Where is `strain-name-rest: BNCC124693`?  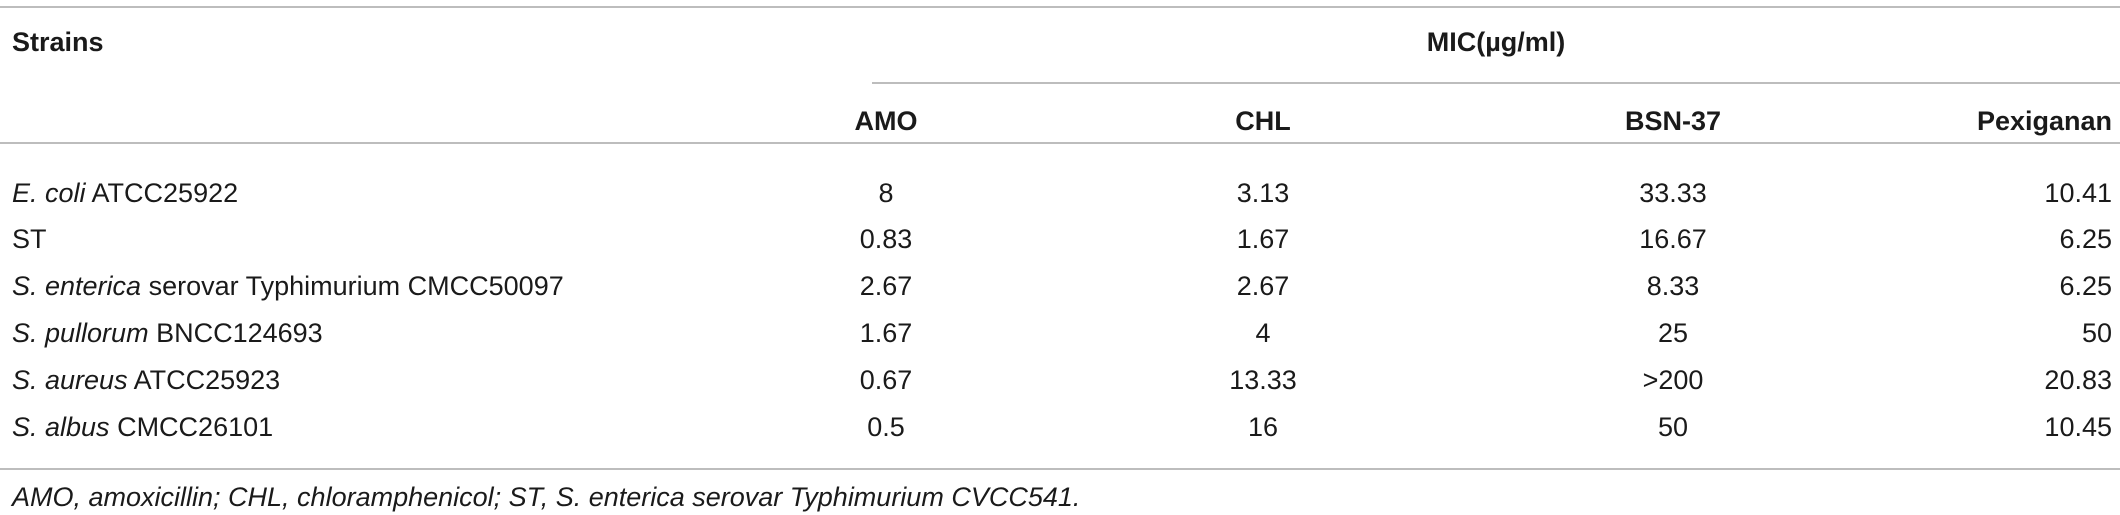 strain-name-rest: BNCC124693 is located at coordinates (235, 333).